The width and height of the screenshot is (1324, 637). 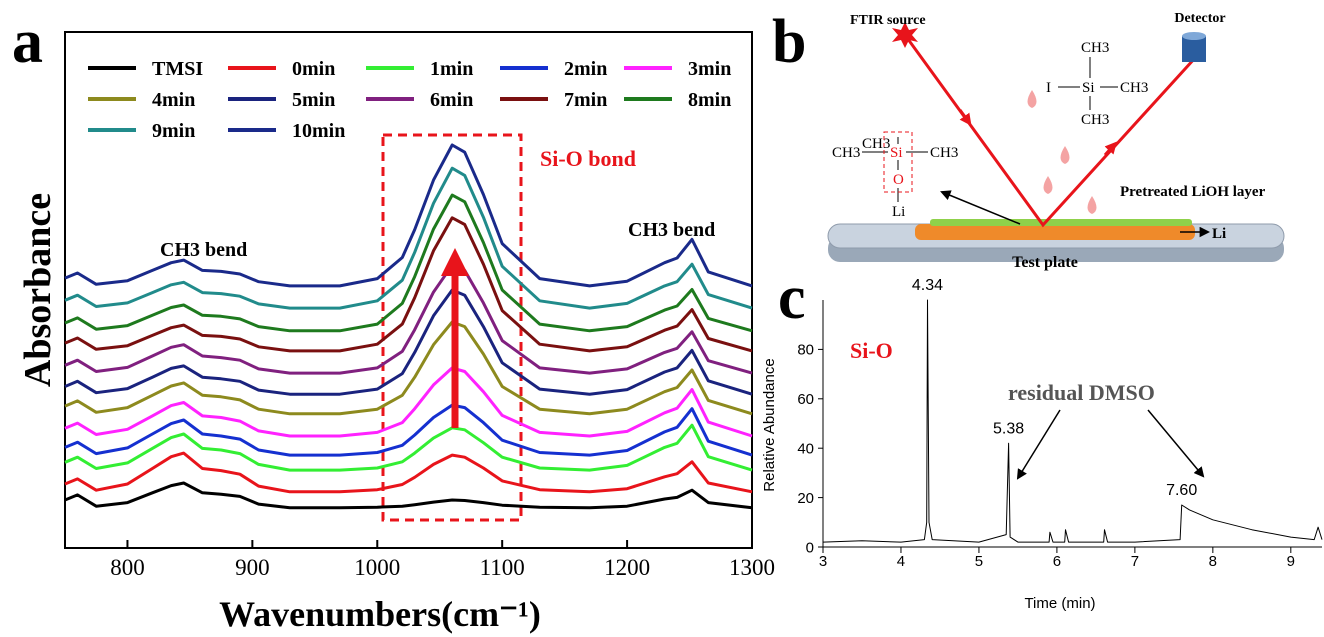 What do you see at coordinates (380, 614) in the screenshot?
I see `x-axis-label: Wavenumbers(cm⁻¹)` at bounding box center [380, 614].